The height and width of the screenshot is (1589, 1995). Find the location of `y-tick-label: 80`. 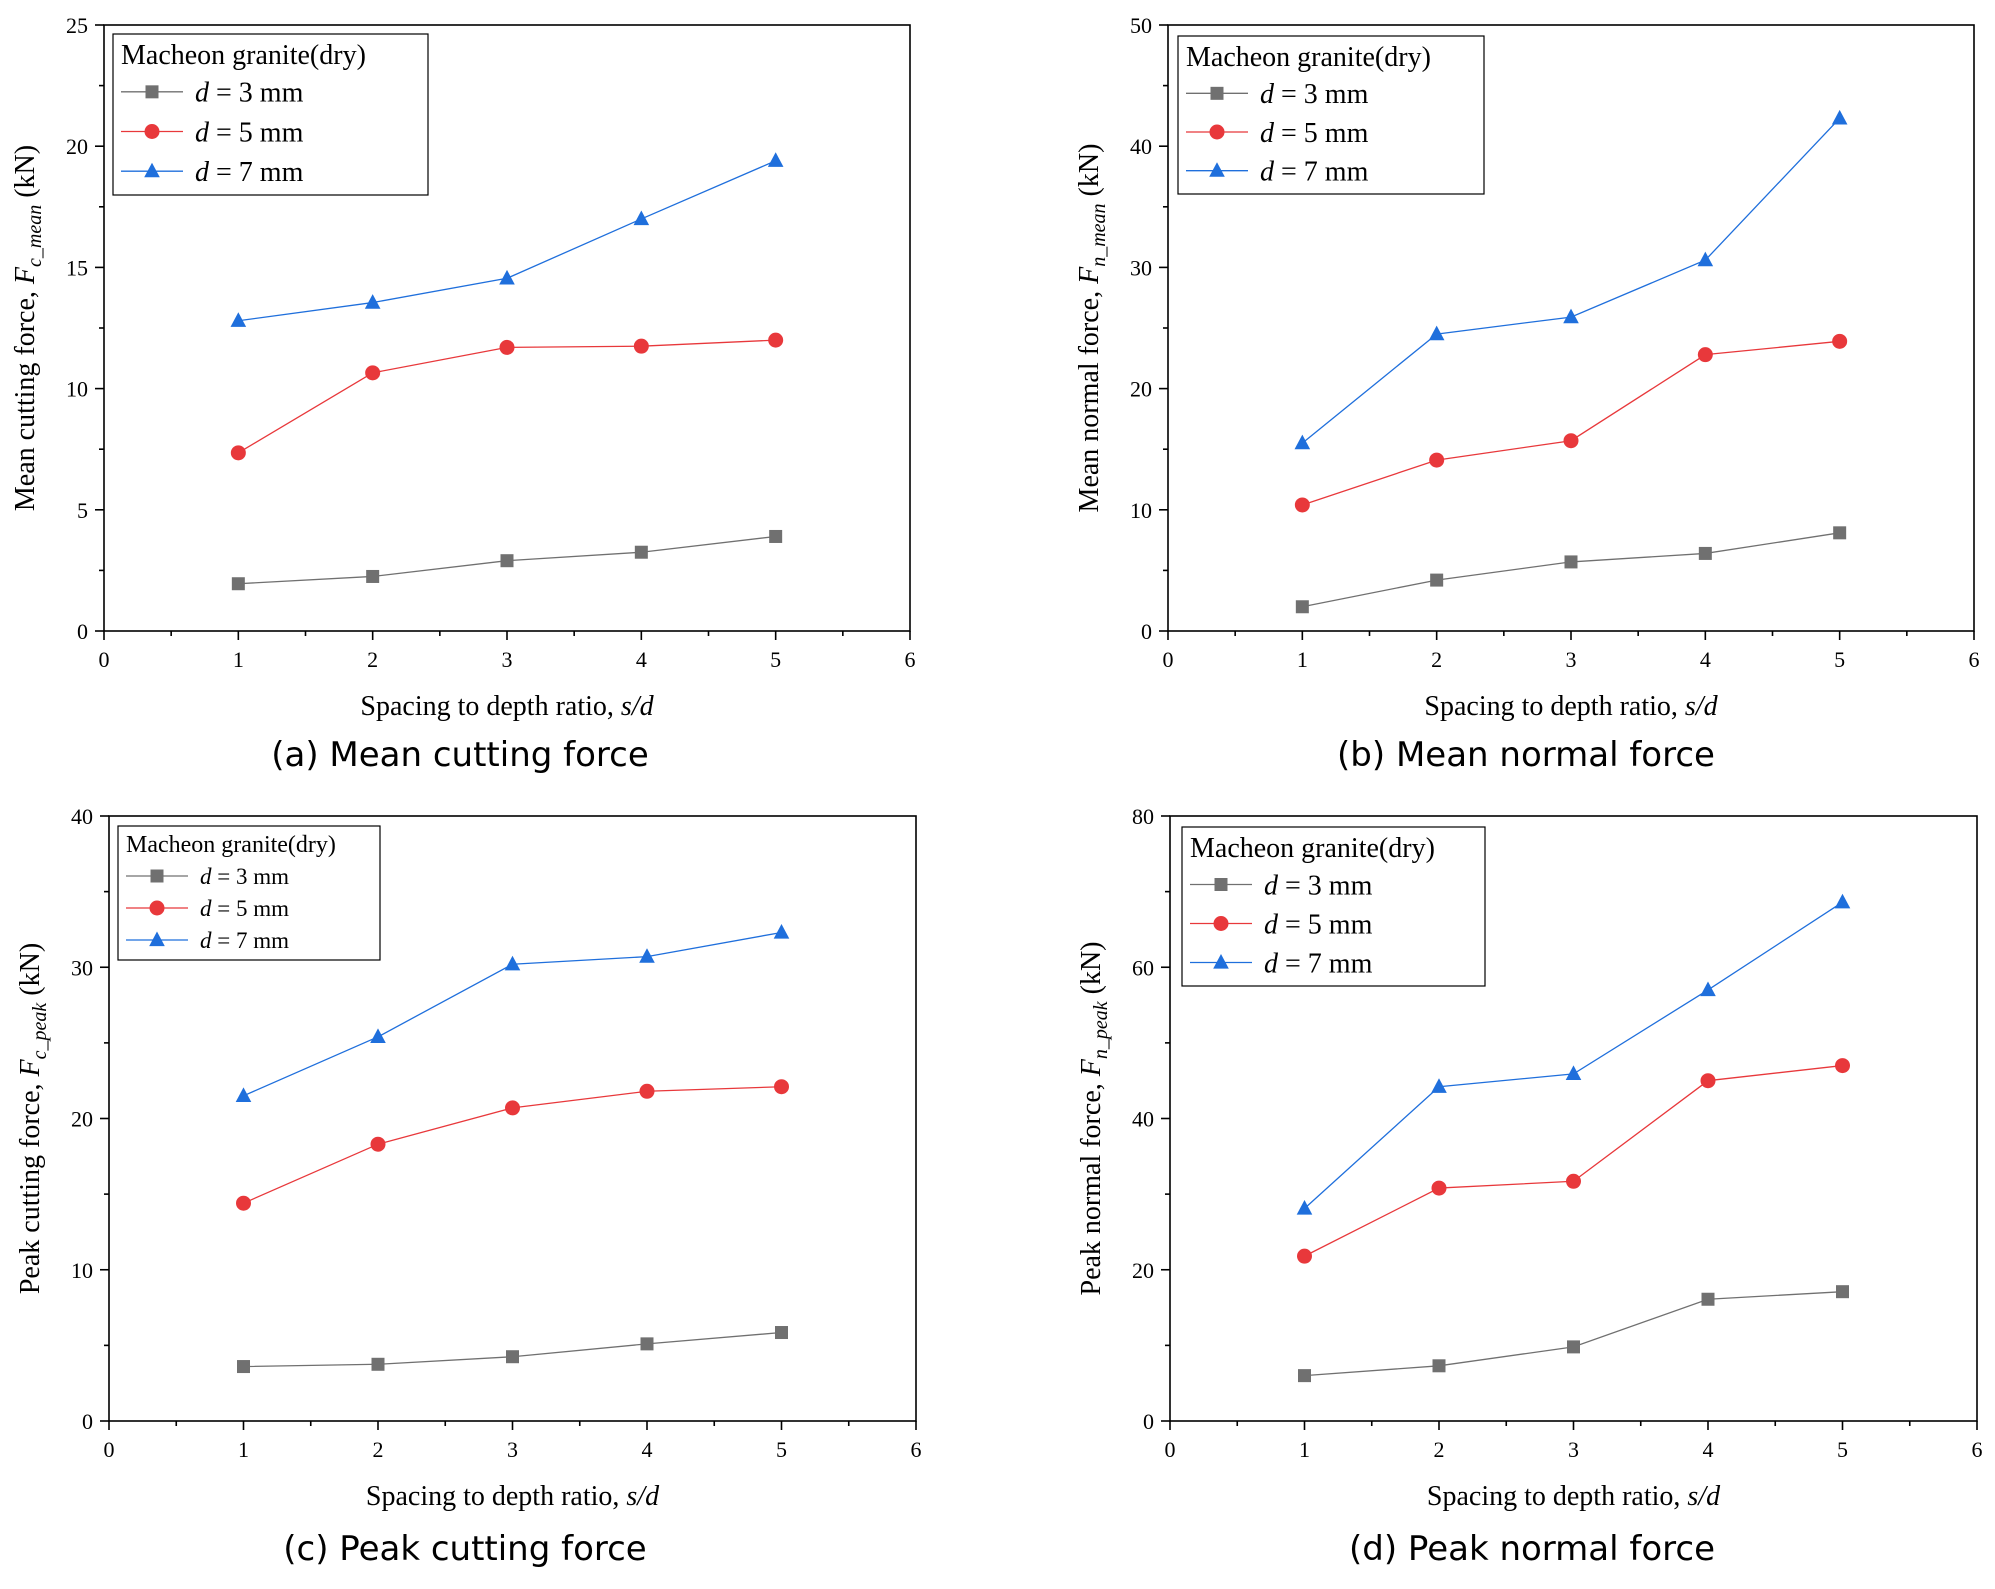

y-tick-label: 80 is located at coordinates (1143, 816).